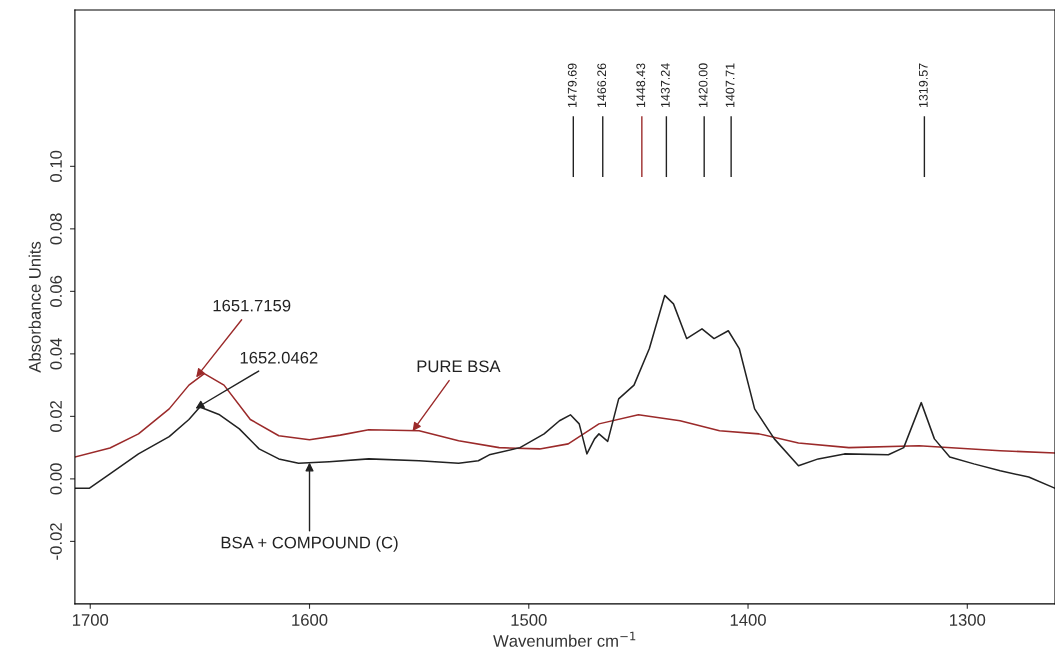  What do you see at coordinates (923, 85) in the screenshot?
I see `ref-line-label: 1319.57` at bounding box center [923, 85].